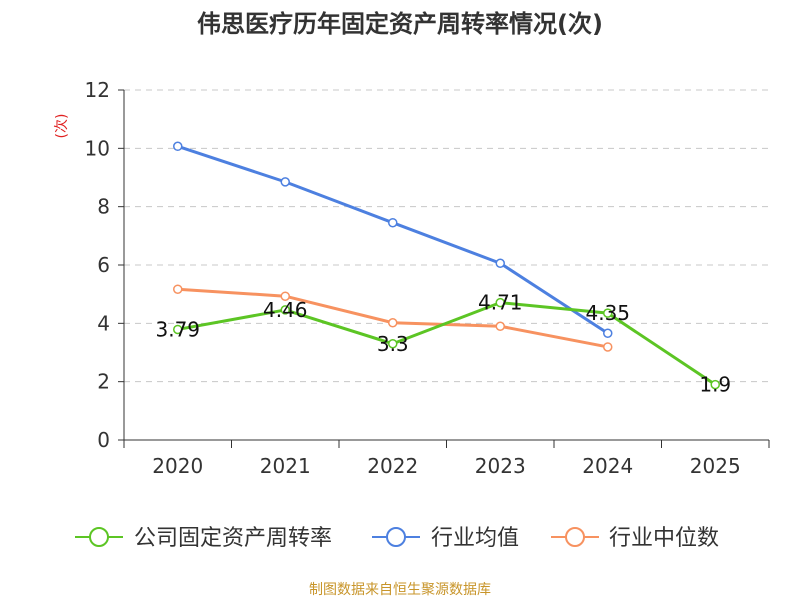  I want to click on x-tick-label-2021: 2021, so click(285, 466).